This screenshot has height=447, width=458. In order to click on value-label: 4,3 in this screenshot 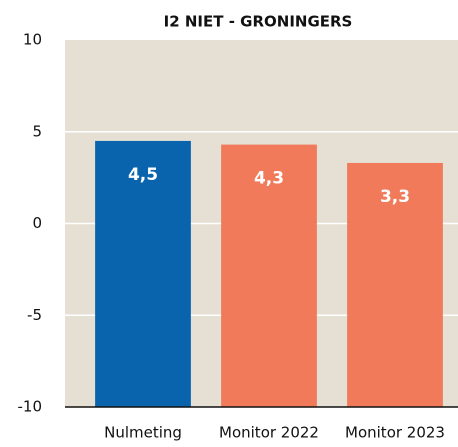, I will do `click(269, 179)`.